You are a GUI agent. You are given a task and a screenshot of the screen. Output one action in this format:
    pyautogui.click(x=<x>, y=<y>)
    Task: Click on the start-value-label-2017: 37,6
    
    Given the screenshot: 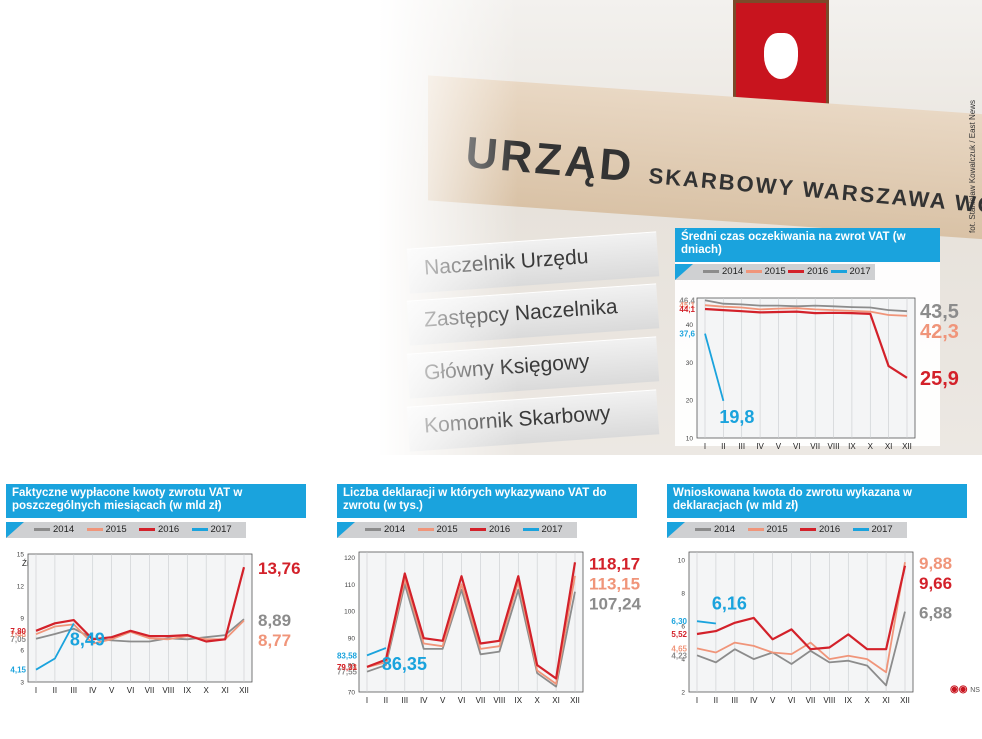 What is the action you would take?
    pyautogui.click(x=687, y=334)
    